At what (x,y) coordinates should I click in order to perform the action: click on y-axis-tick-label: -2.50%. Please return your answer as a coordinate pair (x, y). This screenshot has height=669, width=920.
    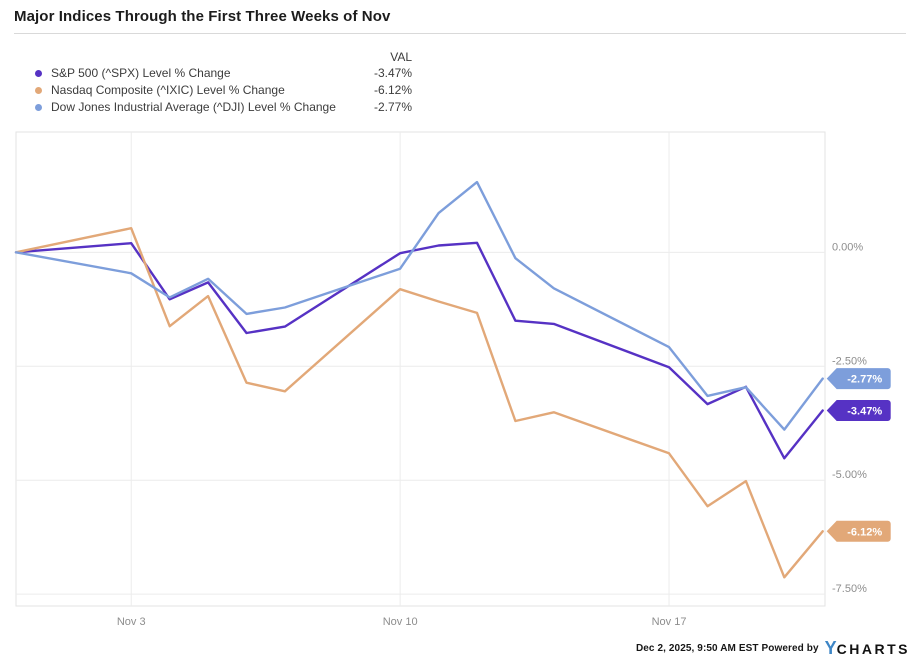
    Looking at the image, I should click on (849, 361).